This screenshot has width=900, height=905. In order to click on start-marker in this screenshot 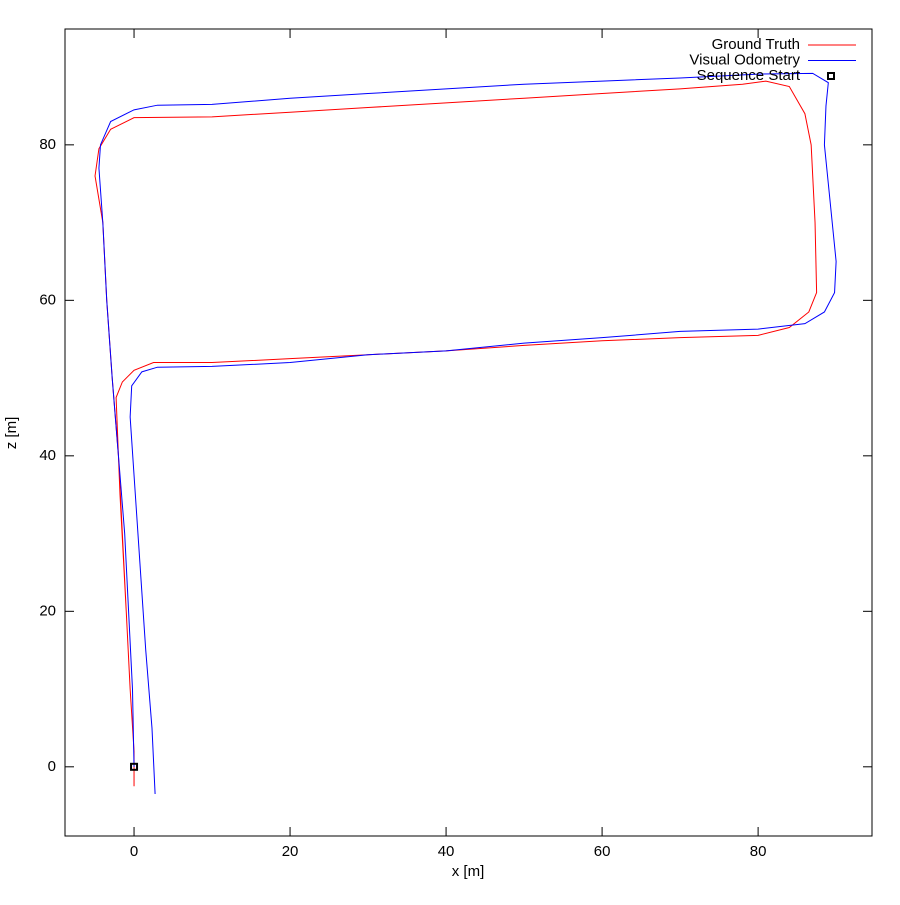, I will do `click(134, 766)`.